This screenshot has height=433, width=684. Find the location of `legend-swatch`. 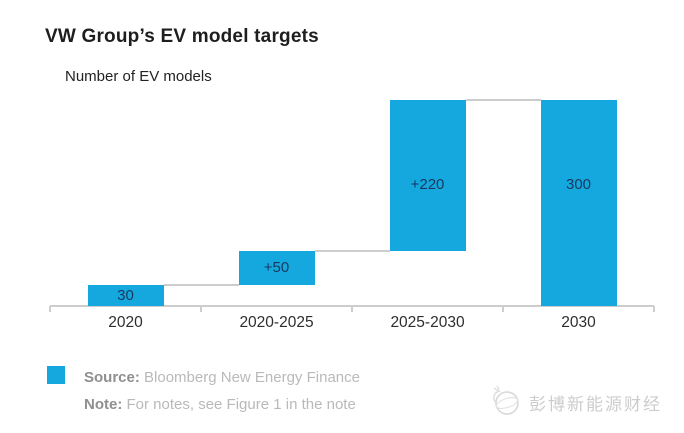

legend-swatch is located at coordinates (56, 375).